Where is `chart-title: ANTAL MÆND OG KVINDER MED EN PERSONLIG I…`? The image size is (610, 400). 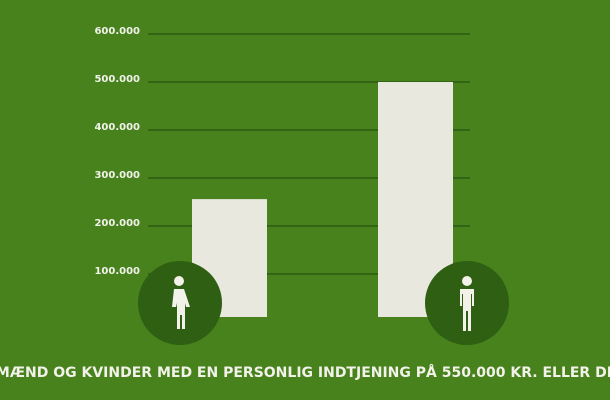 chart-title: ANTAL MÆND OG KVINDER MED EN PERSONLIG I… is located at coordinates (305, 372).